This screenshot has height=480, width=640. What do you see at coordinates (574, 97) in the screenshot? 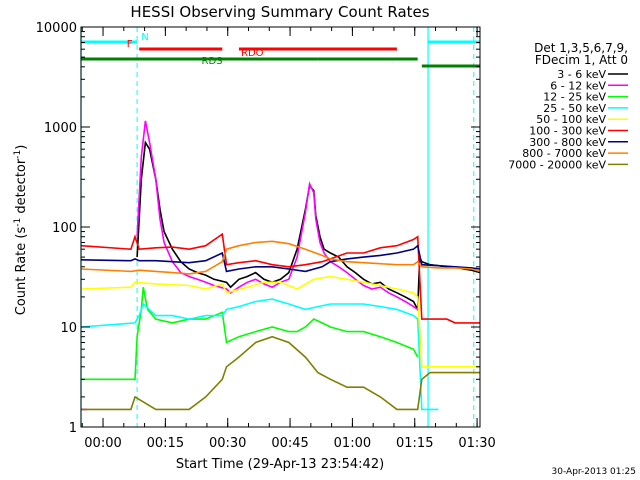
I see `legend-label-2: 12 - 25 keV` at bounding box center [574, 97].